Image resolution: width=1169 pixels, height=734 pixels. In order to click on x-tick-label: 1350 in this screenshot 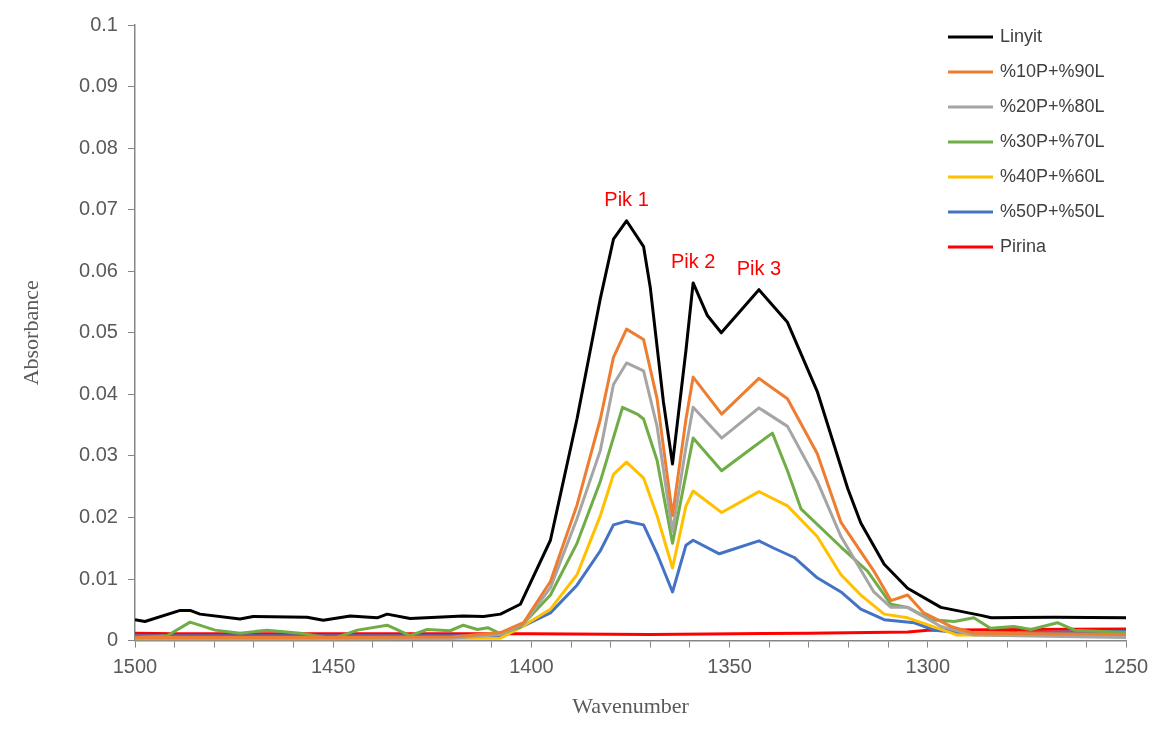, I will do `click(729, 666)`.